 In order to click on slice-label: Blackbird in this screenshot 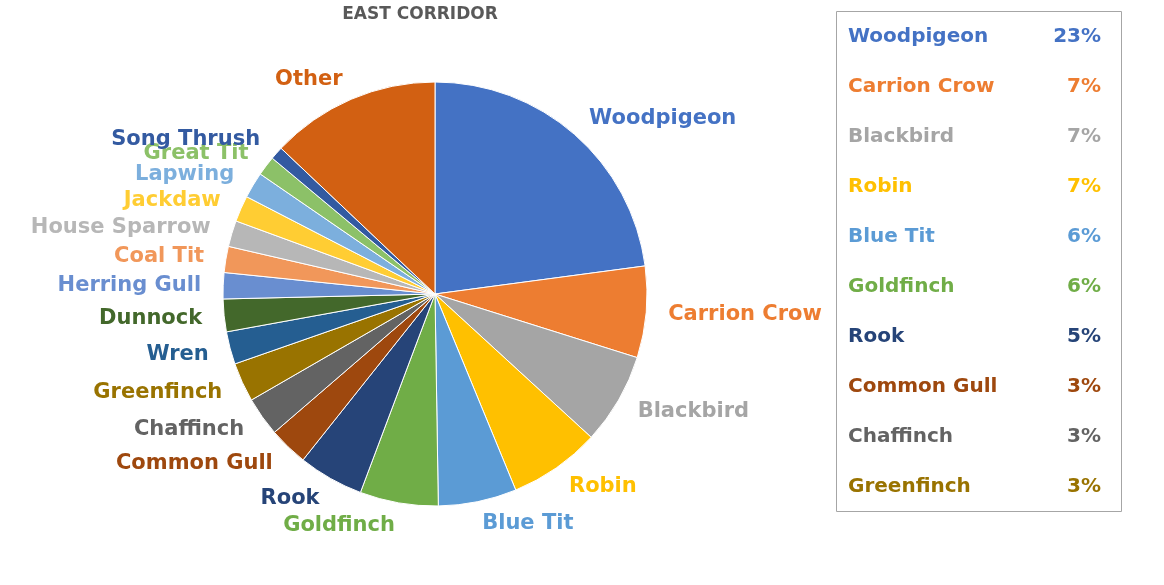, I will do `click(693, 410)`.